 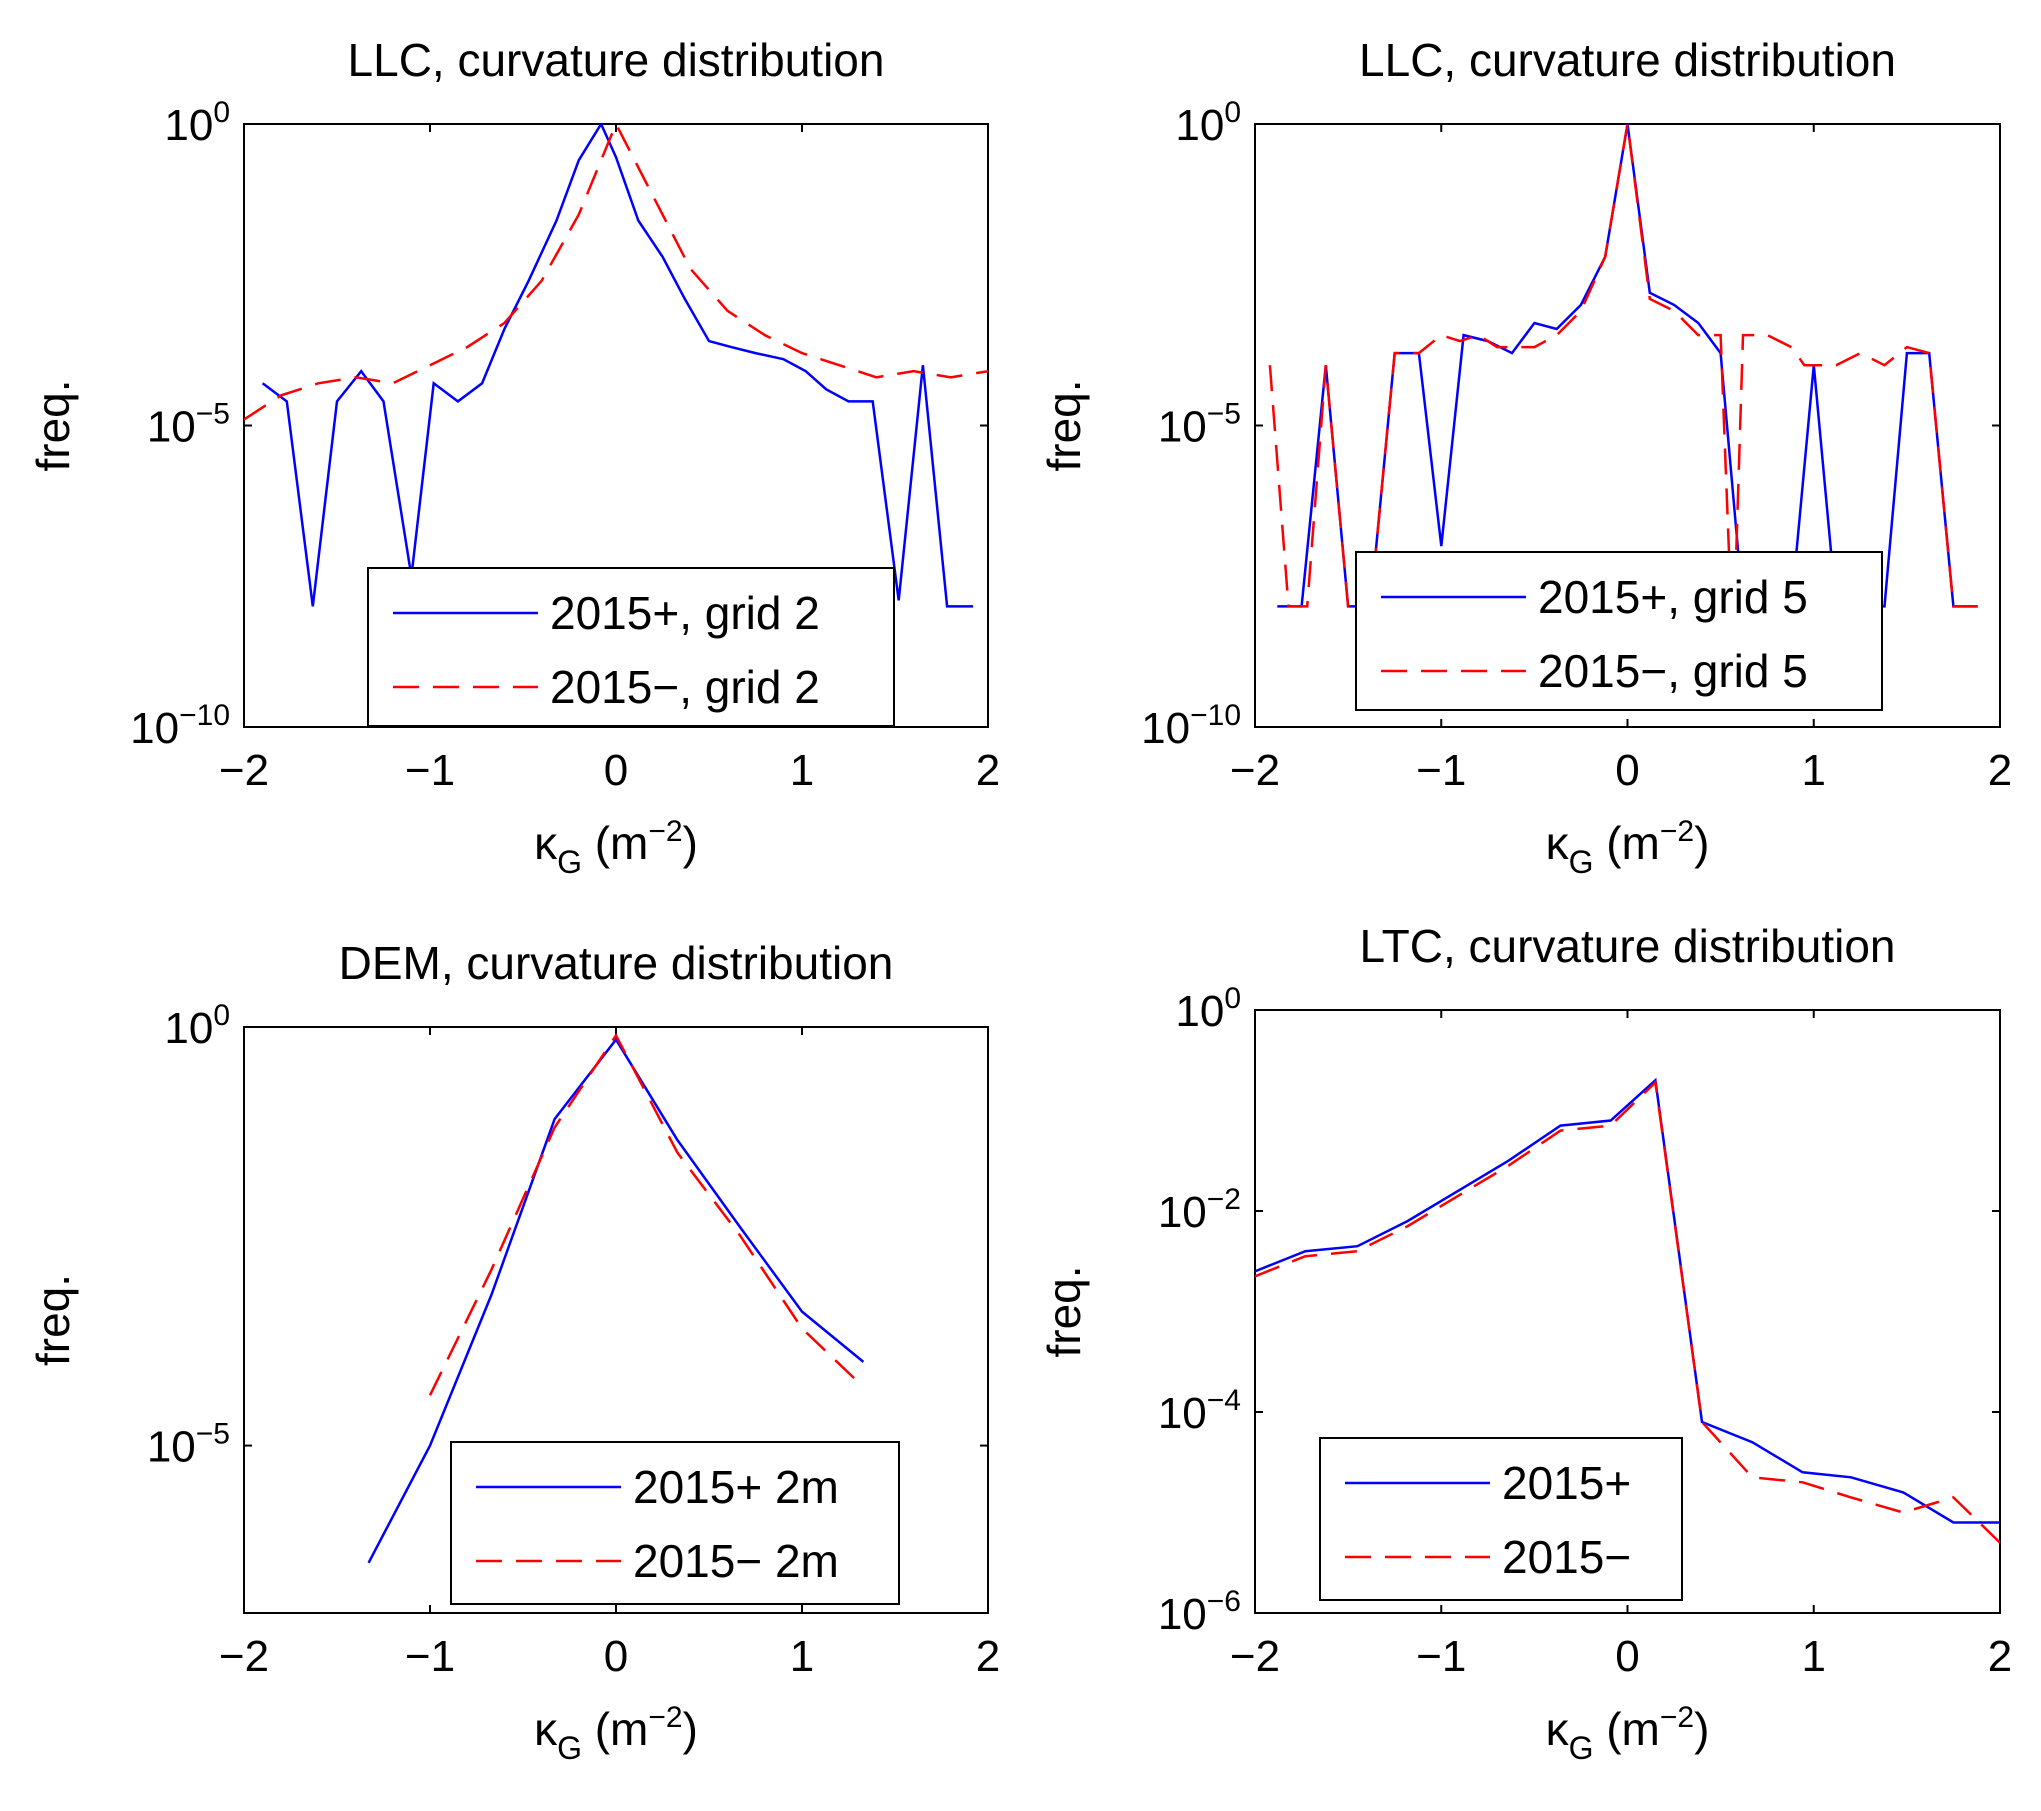 I want to click on legend: 2015+, grid 2 2015−, grid 2, so click(x=631, y=647).